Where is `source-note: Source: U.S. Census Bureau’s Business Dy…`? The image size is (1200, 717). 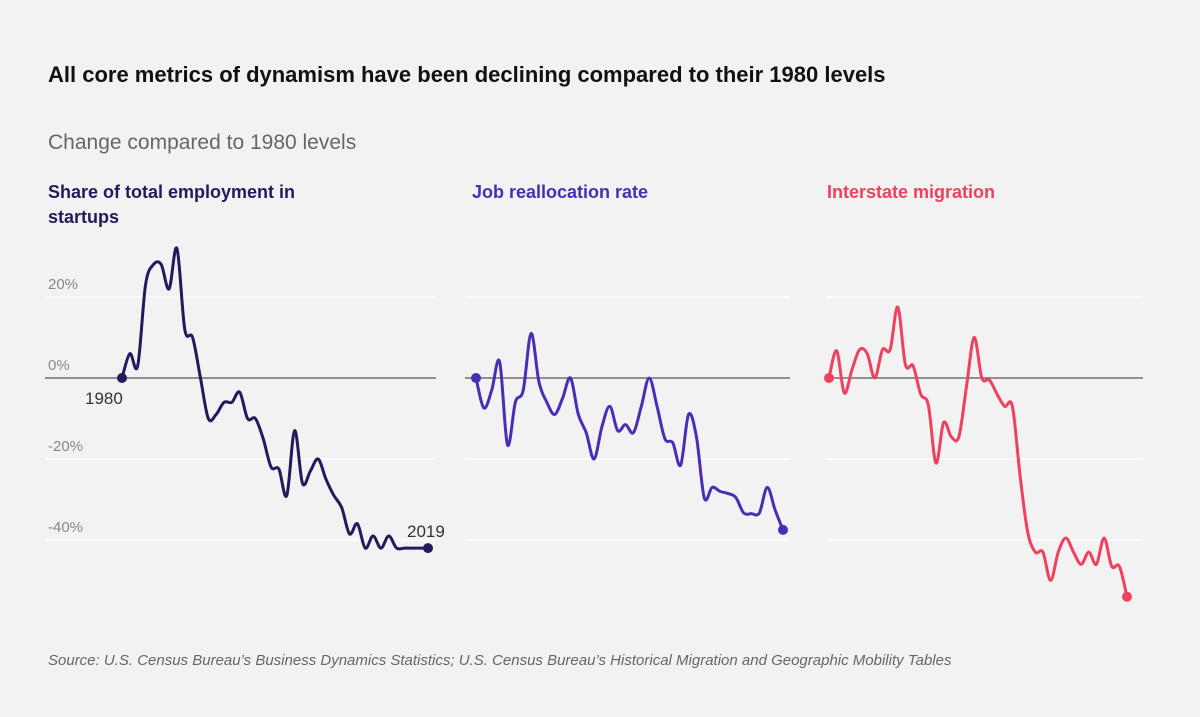
source-note: Source: U.S. Census Bureau’s Business Dy… is located at coordinates (500, 660).